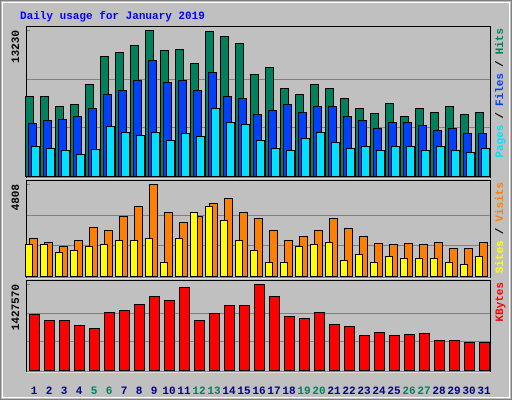  What do you see at coordinates (17, 307) in the screenshot?
I see `y-tick-label: 1427570` at bounding box center [17, 307].